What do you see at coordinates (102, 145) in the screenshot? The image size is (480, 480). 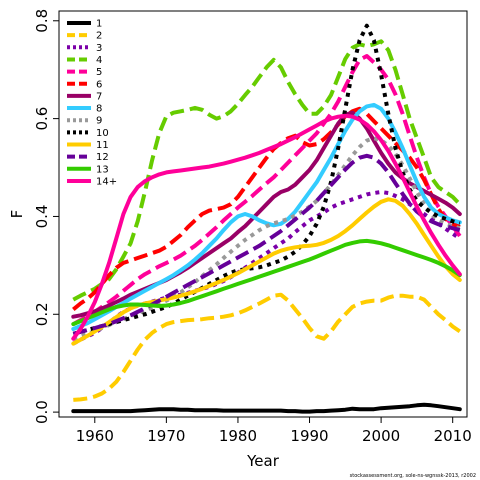 I see `legend-label: 11` at bounding box center [102, 145].